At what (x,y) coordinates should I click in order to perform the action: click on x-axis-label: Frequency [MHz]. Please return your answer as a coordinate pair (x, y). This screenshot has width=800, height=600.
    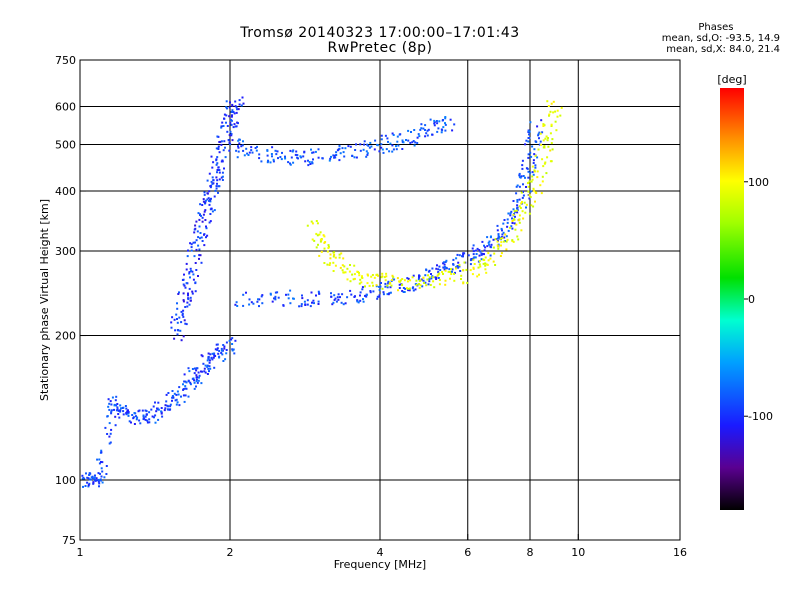
    Looking at the image, I should click on (380, 564).